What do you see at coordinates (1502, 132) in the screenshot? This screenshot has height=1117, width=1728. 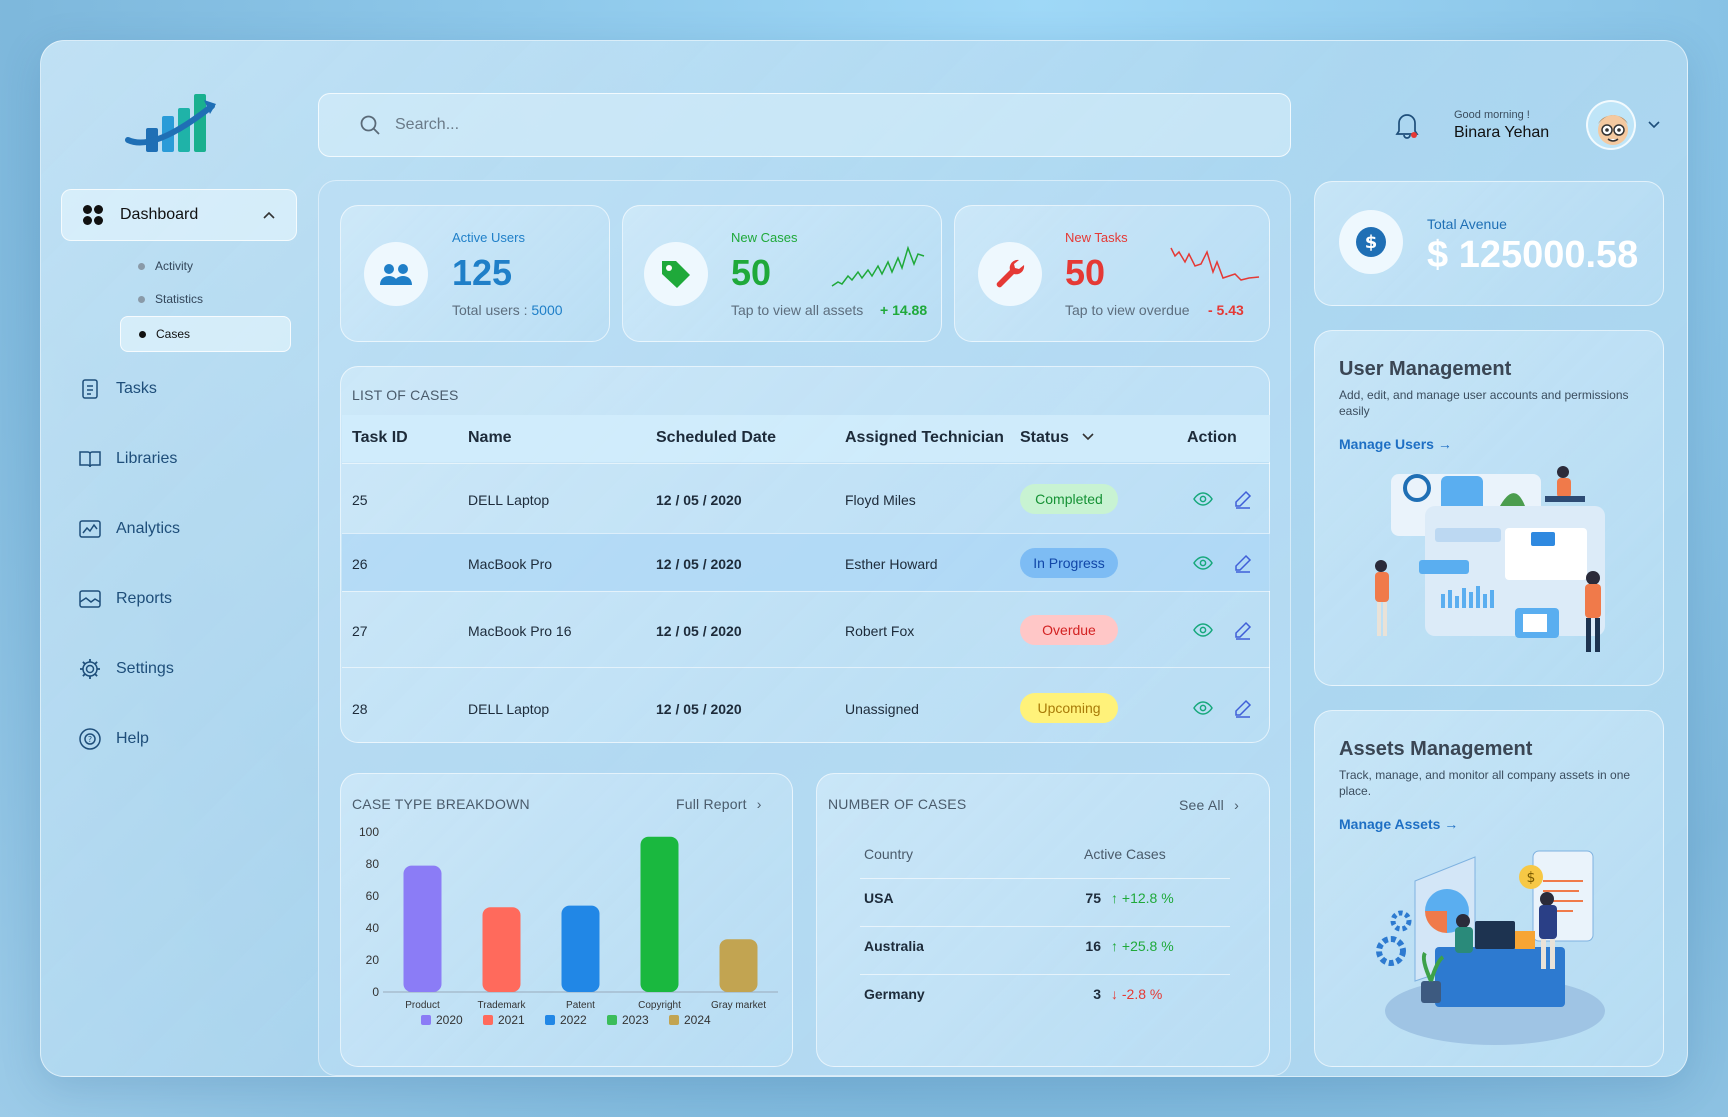 I see `user-name: Binara Yehan` at bounding box center [1502, 132].